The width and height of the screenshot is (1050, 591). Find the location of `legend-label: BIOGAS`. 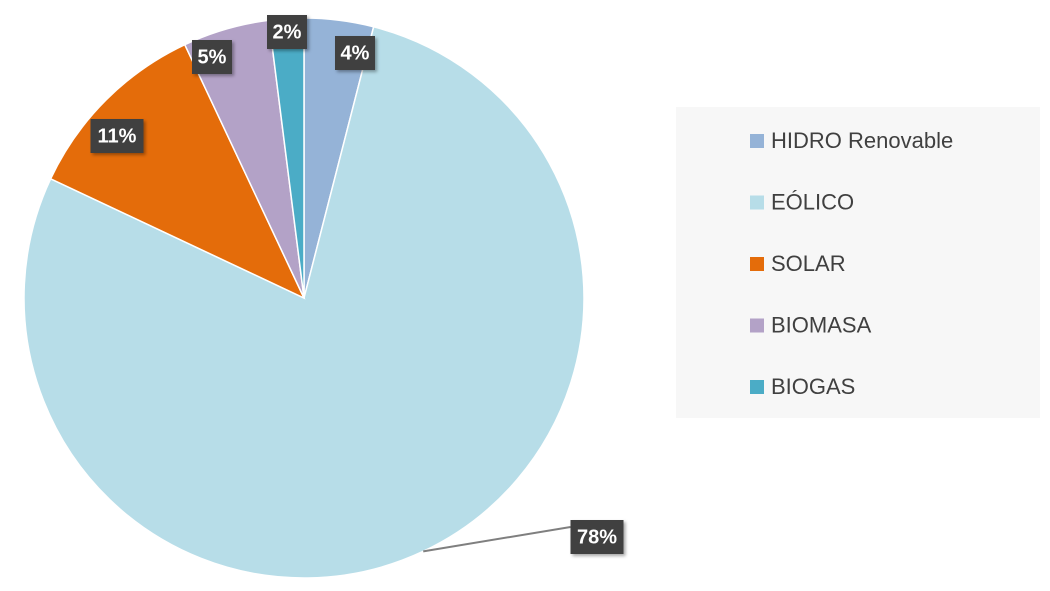

legend-label: BIOGAS is located at coordinates (813, 386).